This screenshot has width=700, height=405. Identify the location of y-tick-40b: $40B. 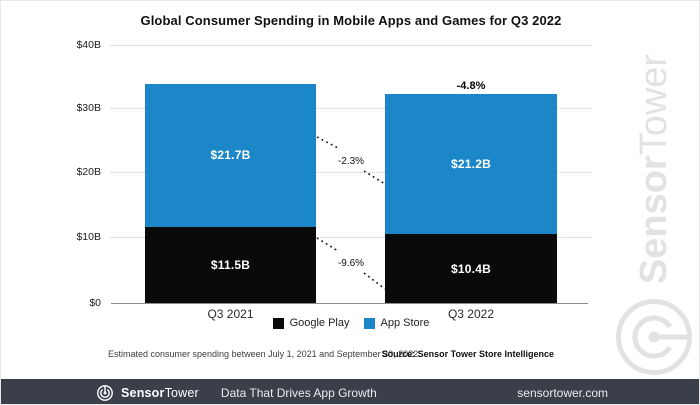
(88, 45).